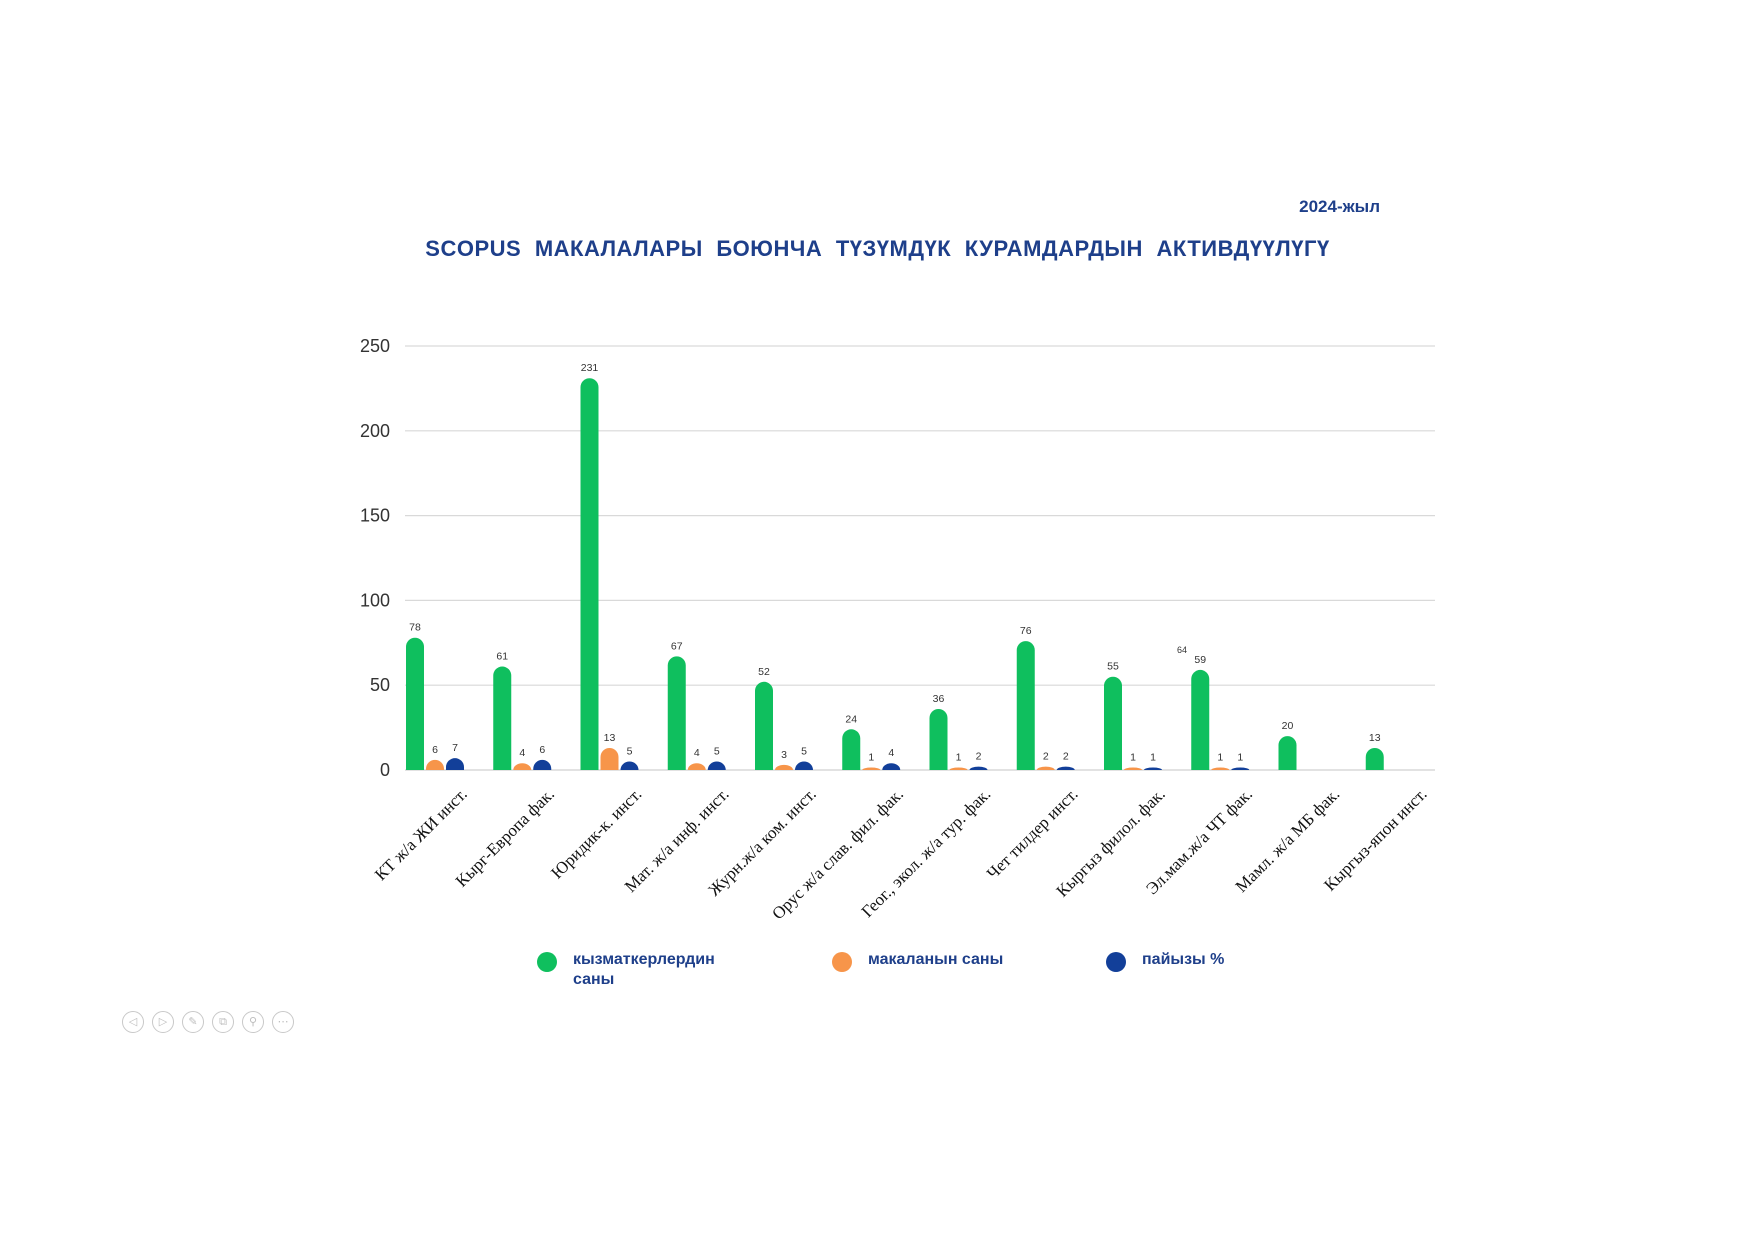  I want to click on x-tick-label: КТ ж/а ЖИ инст., so click(421, 834).